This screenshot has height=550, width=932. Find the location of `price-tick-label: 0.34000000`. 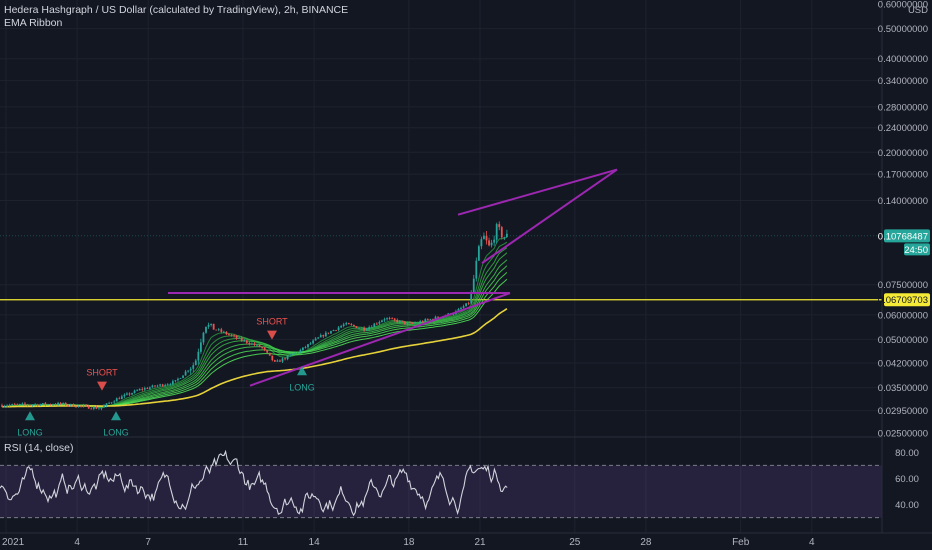

price-tick-label: 0.34000000 is located at coordinates (903, 81).